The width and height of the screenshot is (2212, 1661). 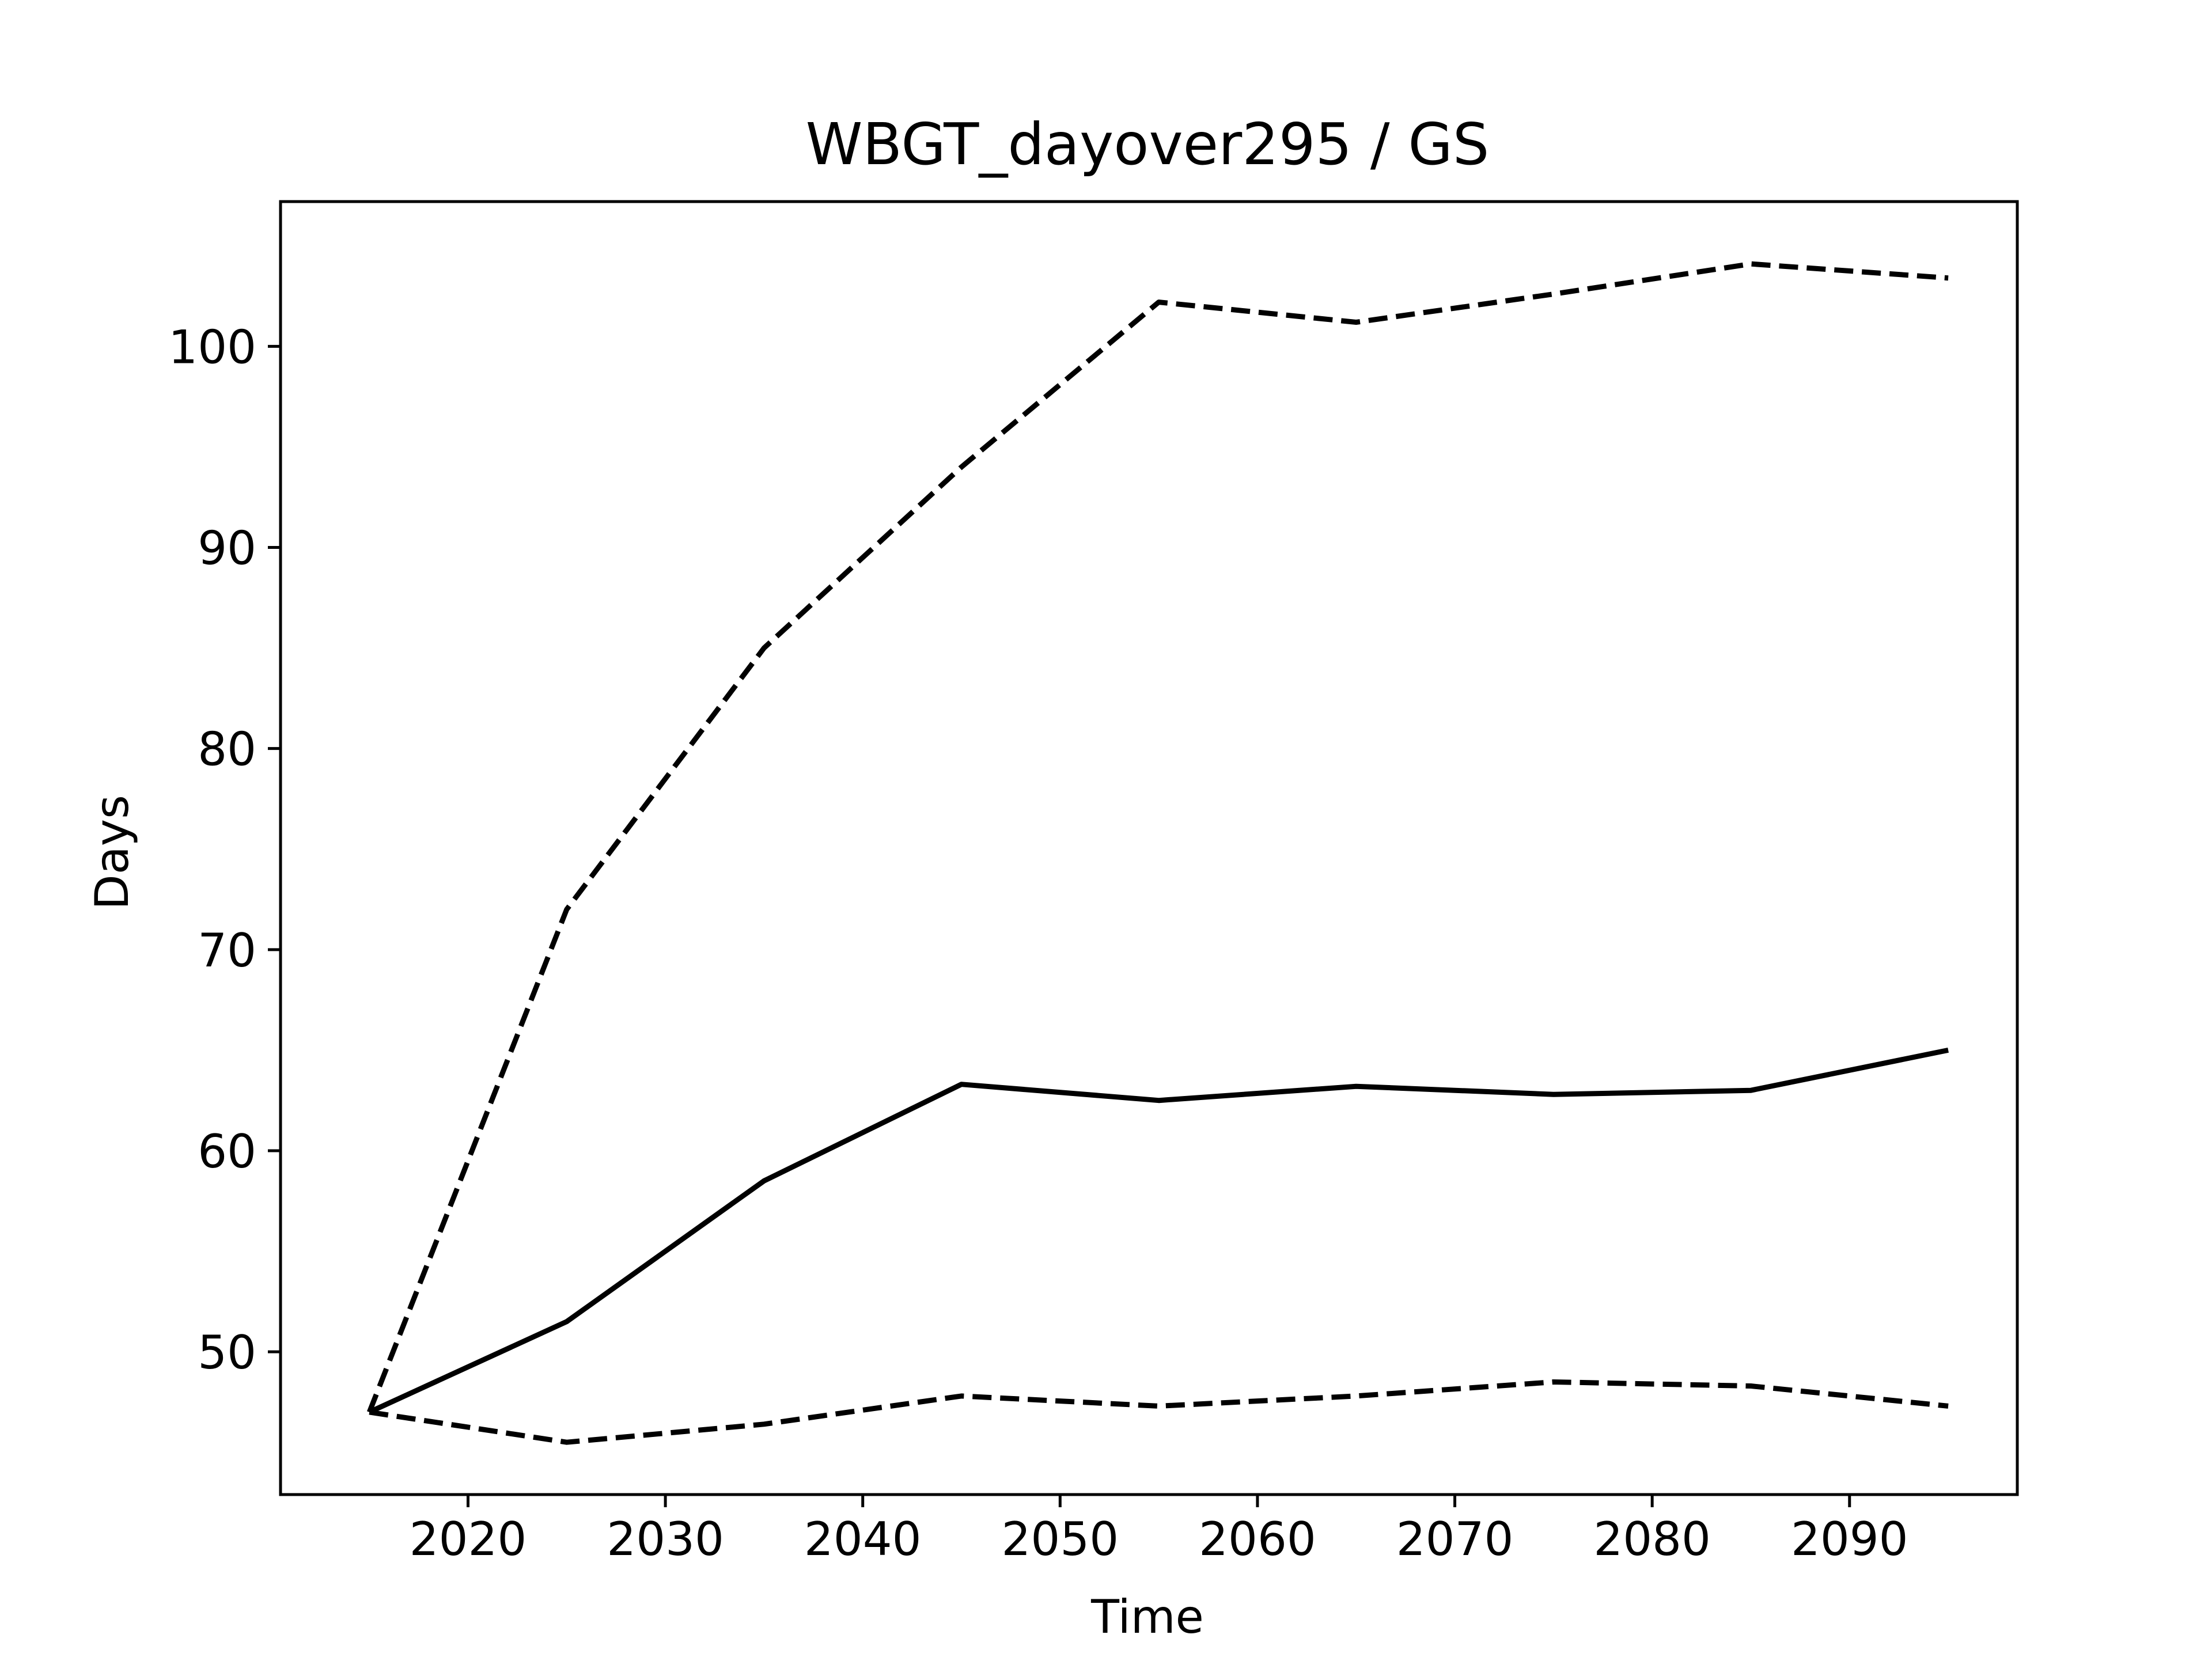 What do you see at coordinates (227, 950) in the screenshot?
I see `y-tick-label: 70` at bounding box center [227, 950].